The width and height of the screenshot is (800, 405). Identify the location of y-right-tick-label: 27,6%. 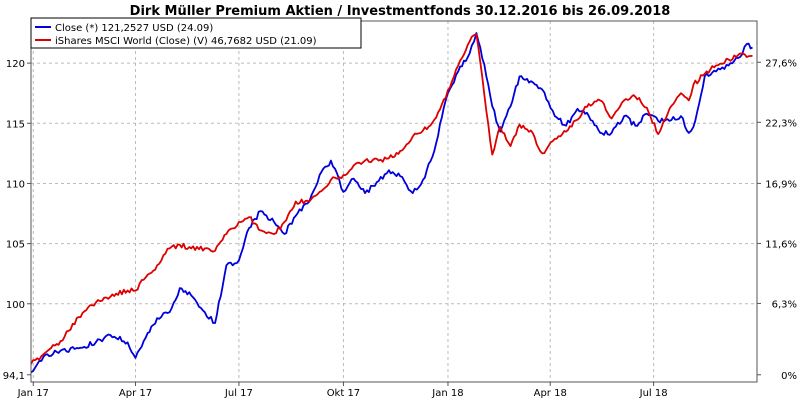
(781, 63).